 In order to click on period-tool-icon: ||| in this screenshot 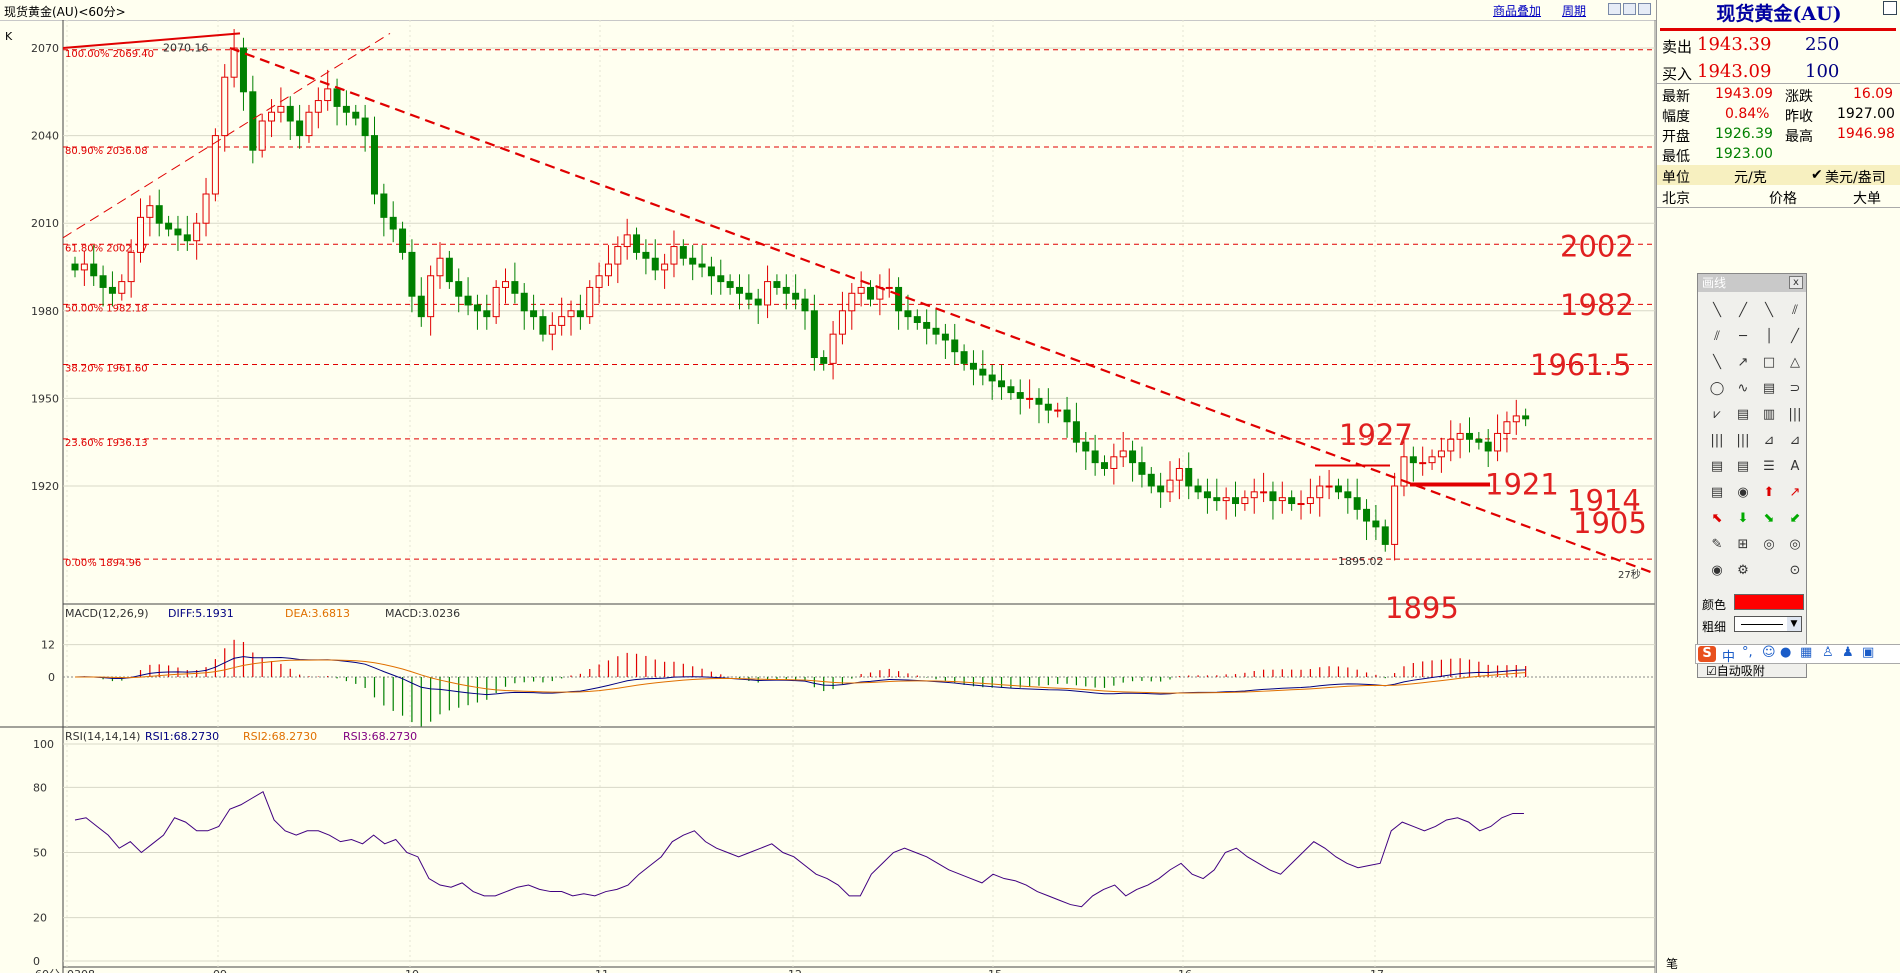, I will do `click(1795, 414)`.